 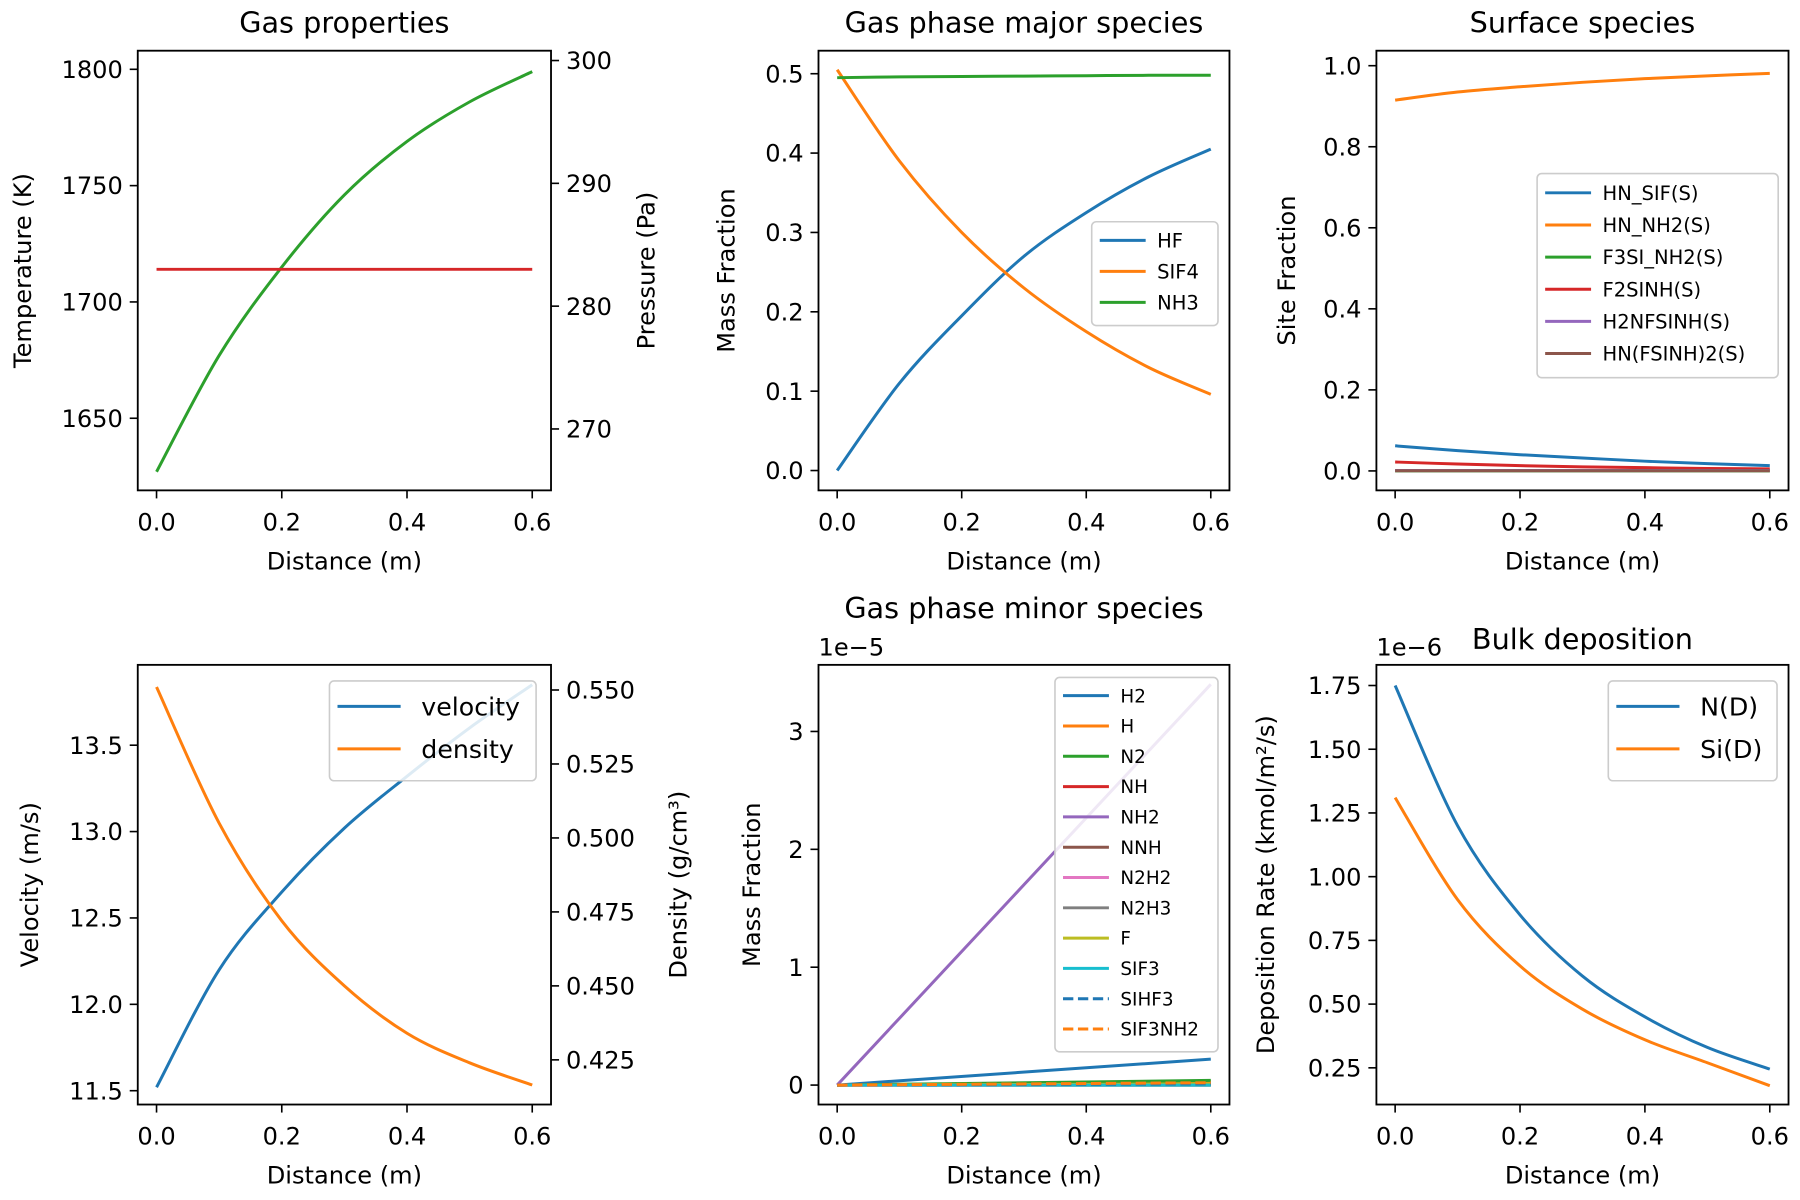 I want to click on y-tick-label: 1.50, so click(x=1335, y=750).